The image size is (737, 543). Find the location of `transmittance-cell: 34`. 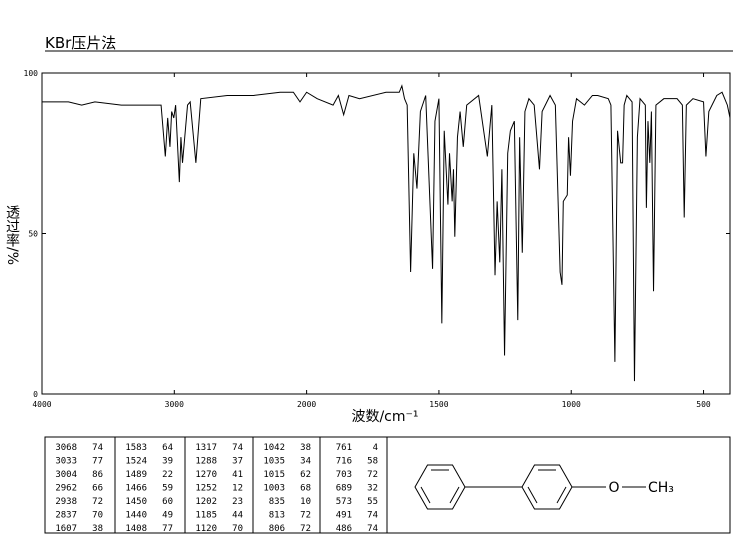

transmittance-cell: 34 is located at coordinates (305, 462).